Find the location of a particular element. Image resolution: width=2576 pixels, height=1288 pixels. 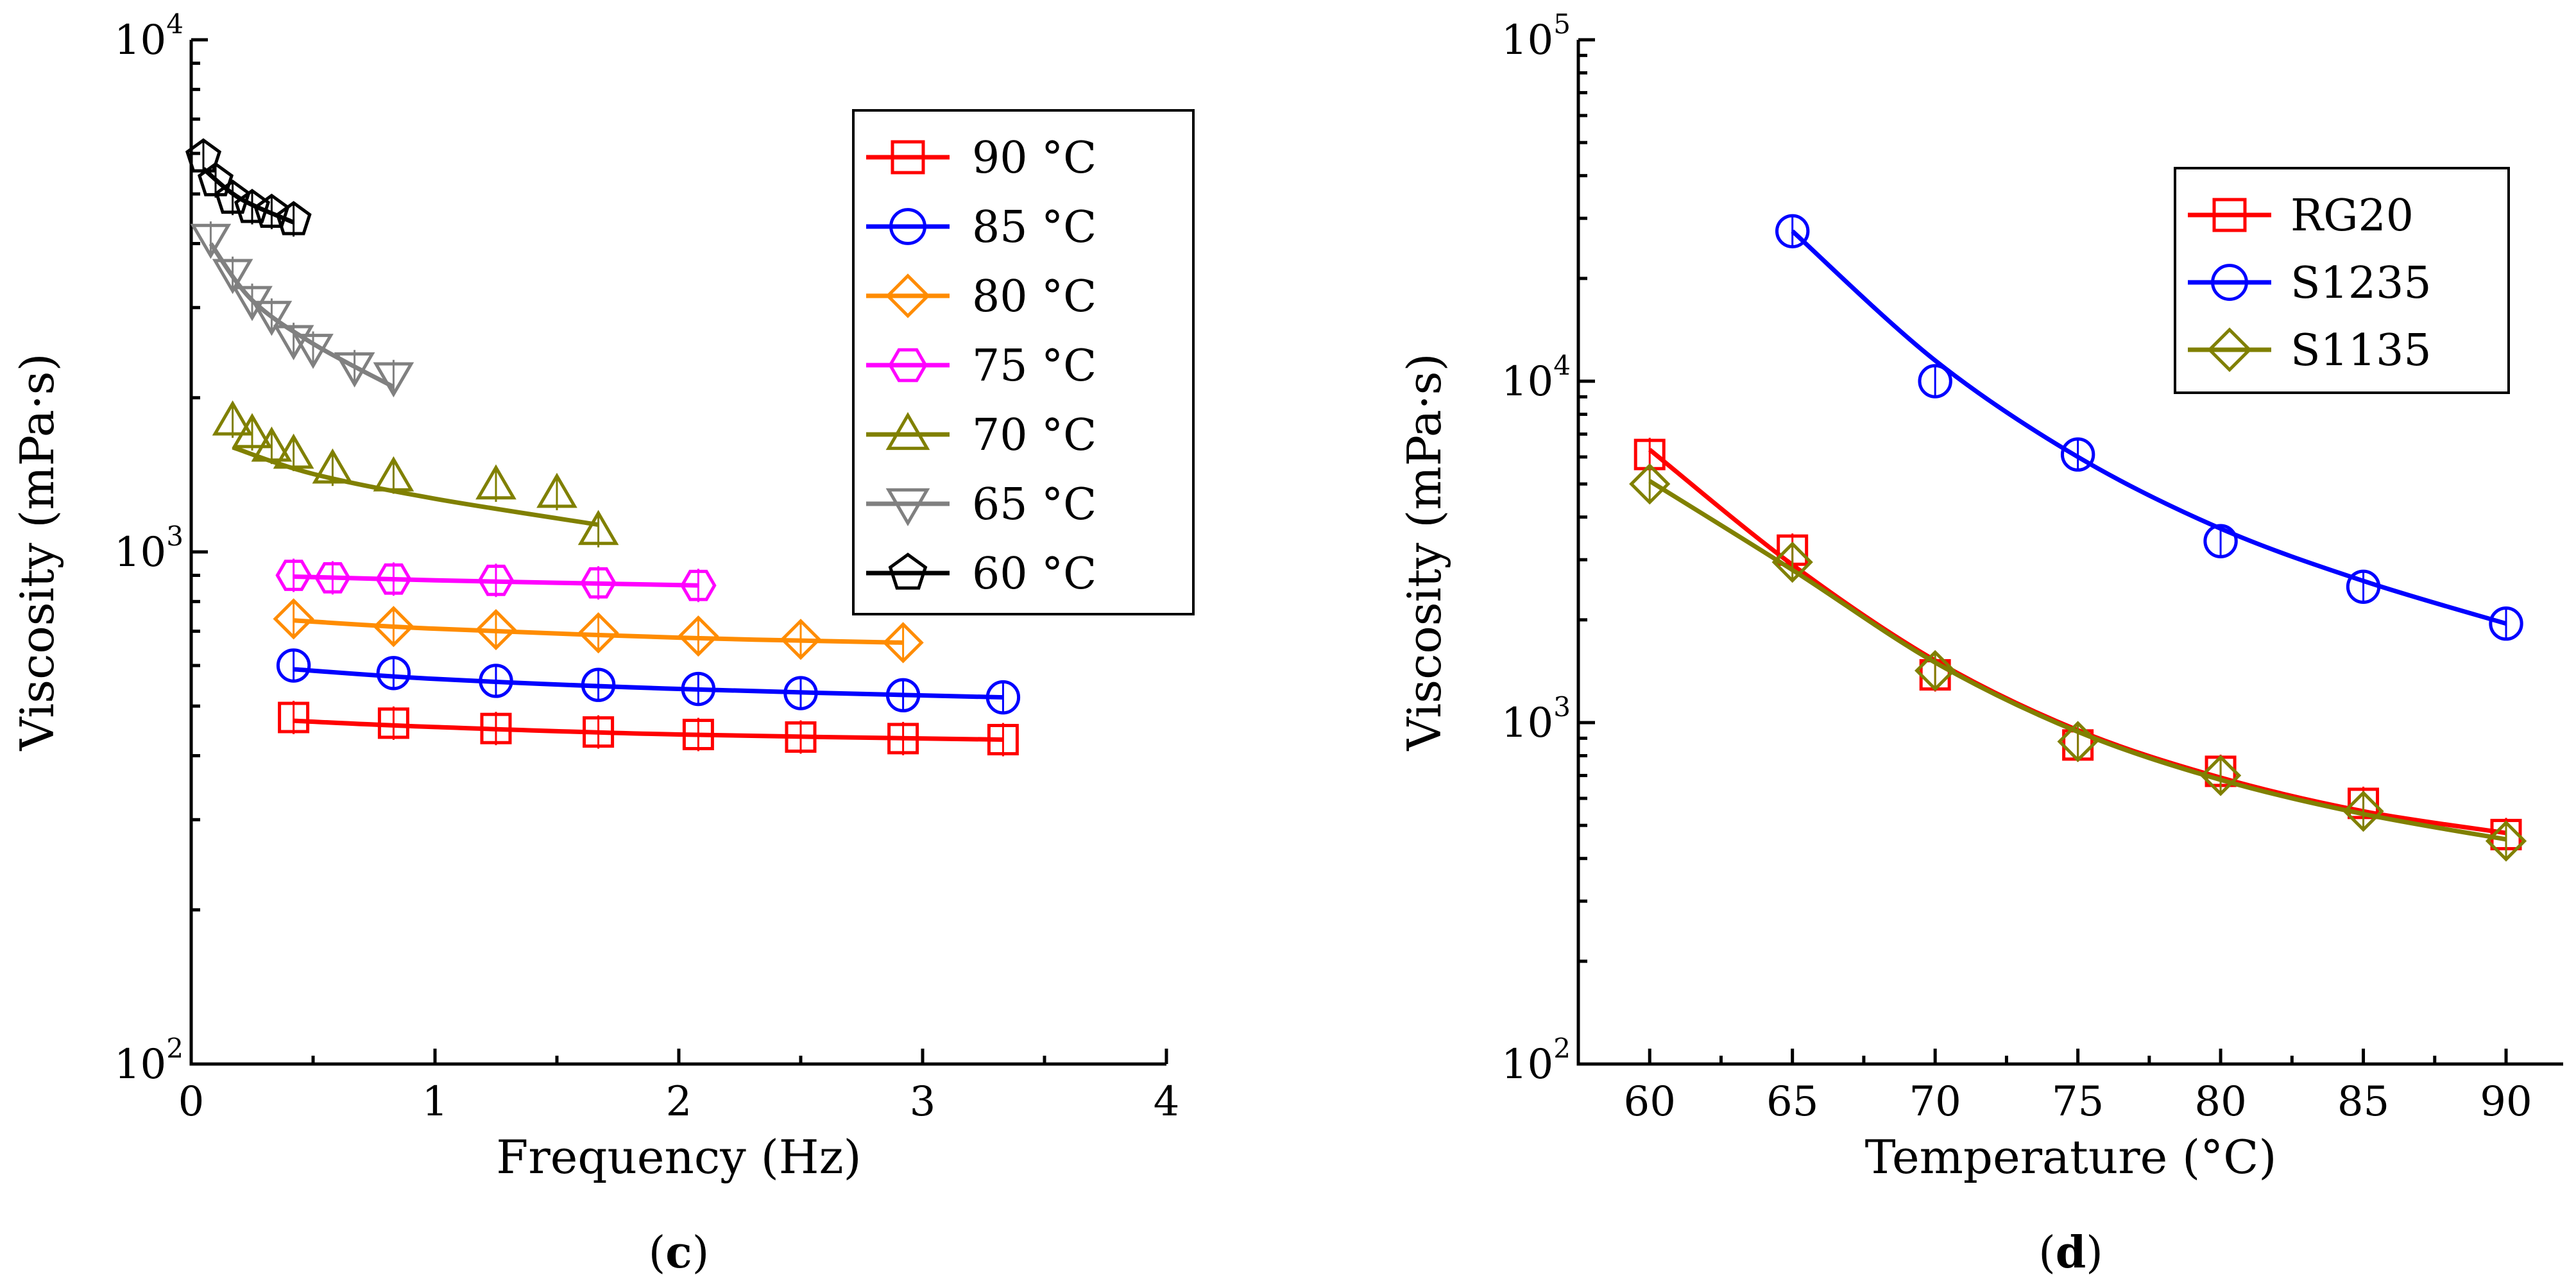

series-s1235 is located at coordinates (2149, 427).